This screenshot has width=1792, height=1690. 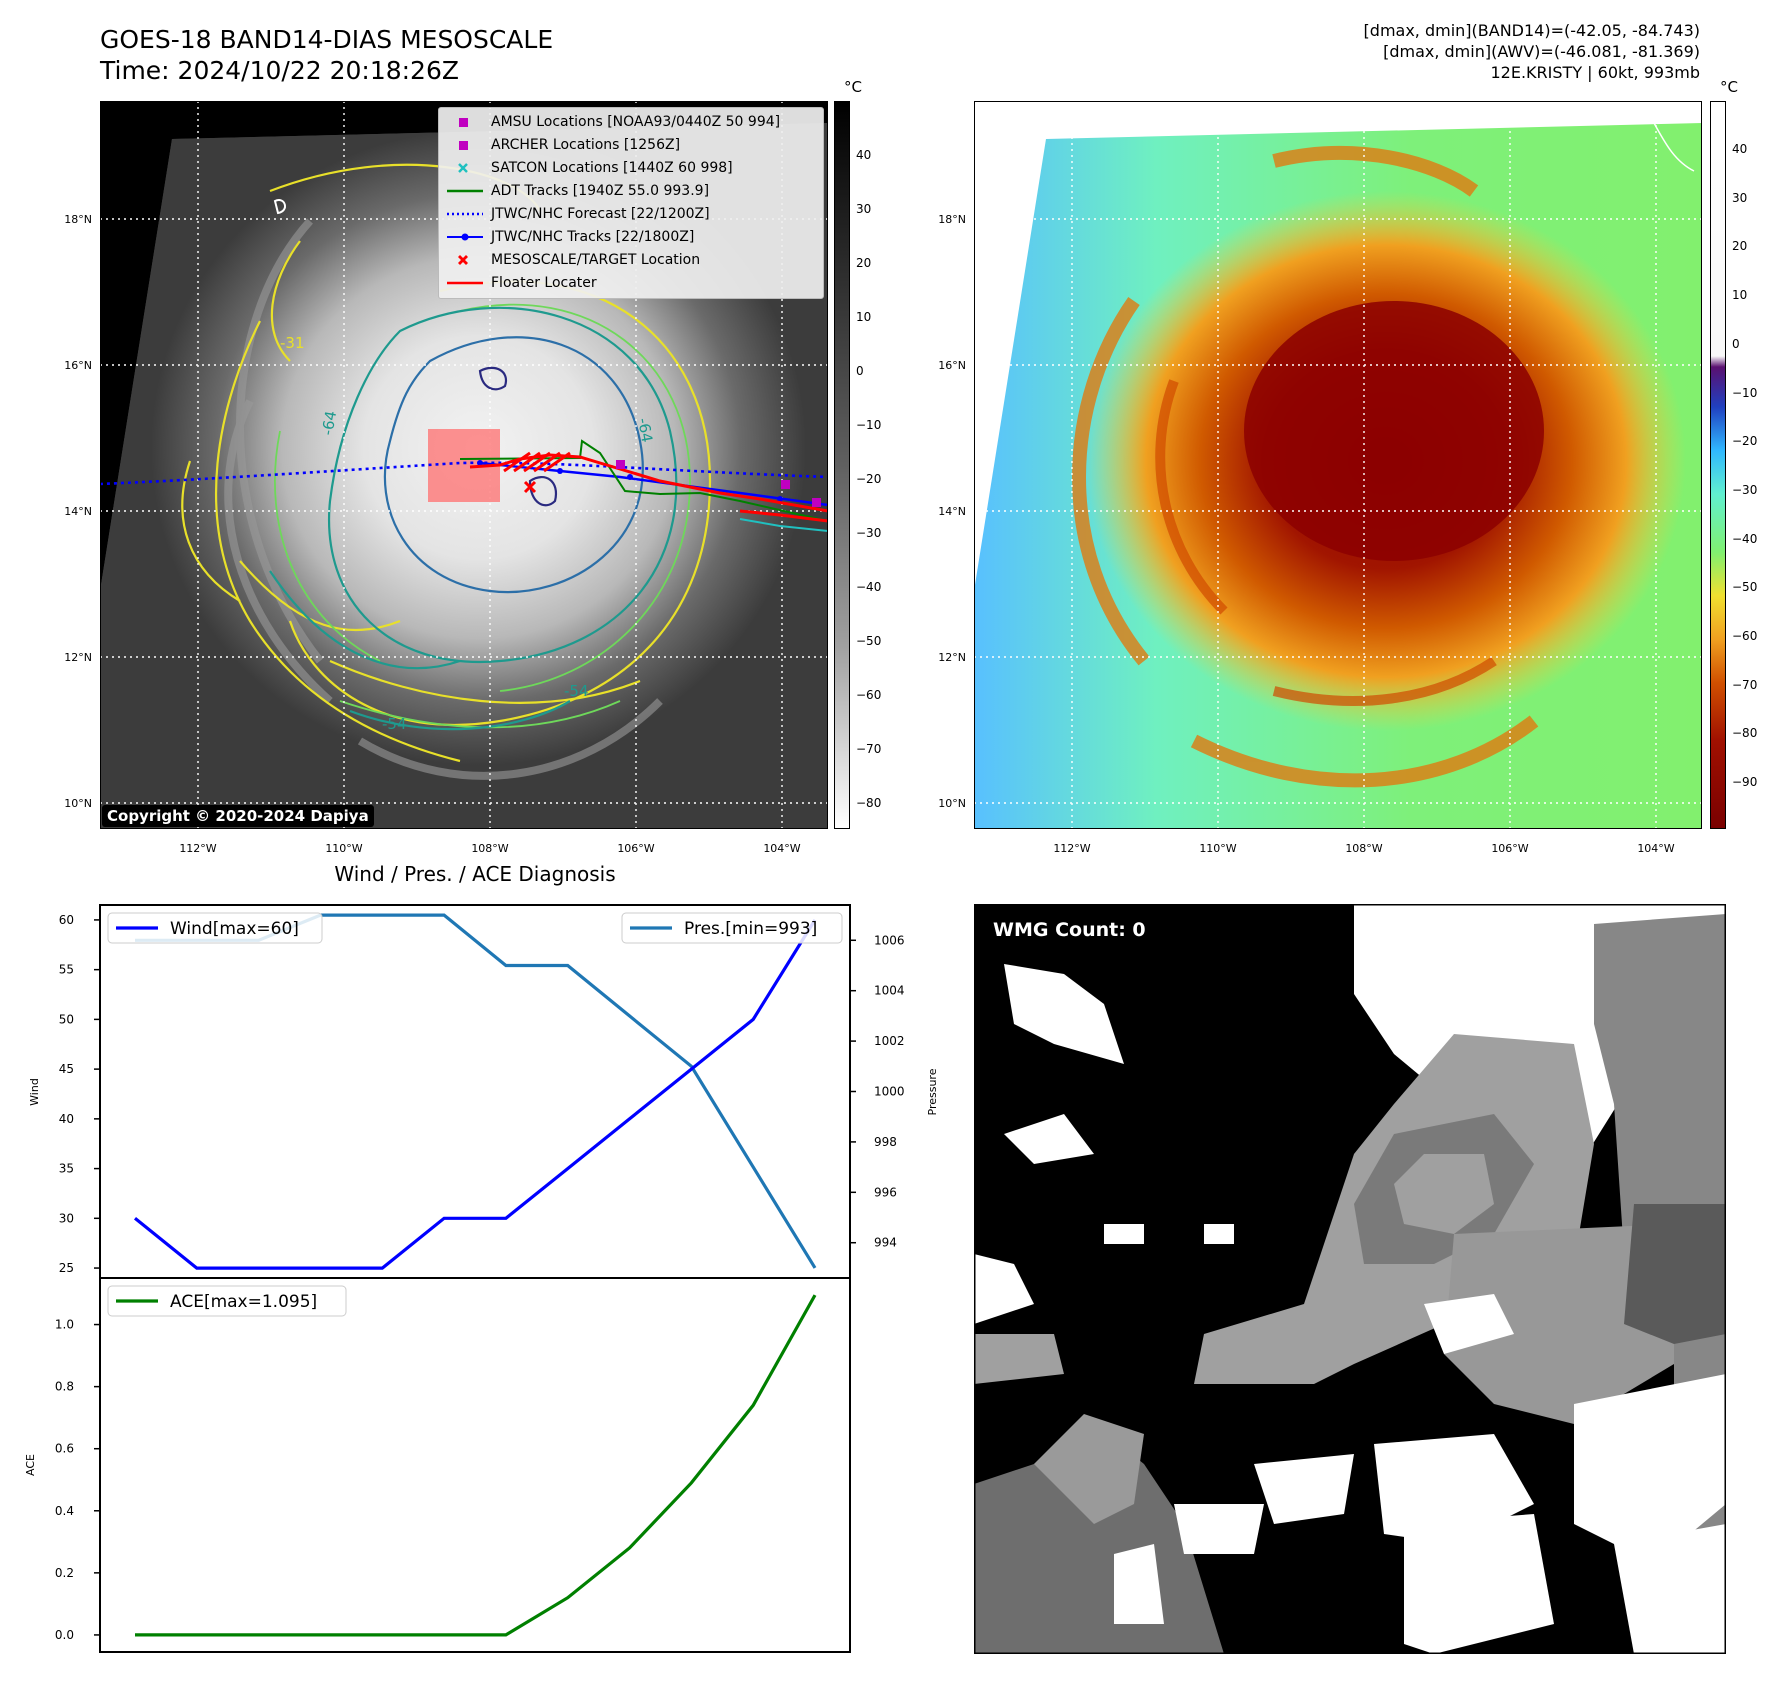 What do you see at coordinates (465, 237) in the screenshot?
I see `line-dot-icon` at bounding box center [465, 237].